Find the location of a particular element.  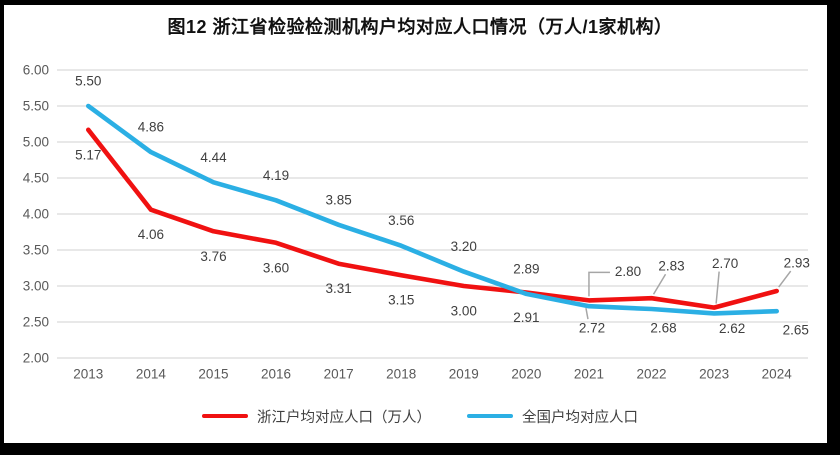

x-axis-tick-label: 2018 is located at coordinates (401, 374).